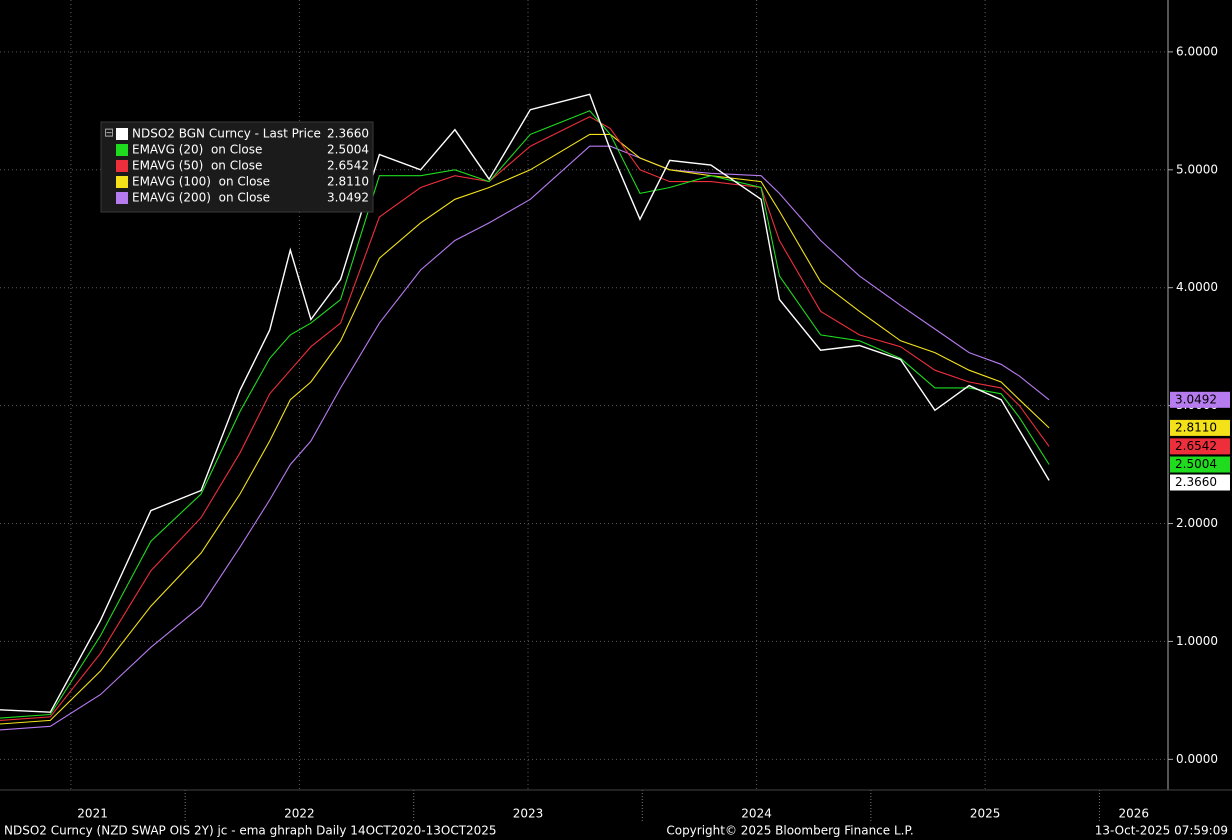 This screenshot has width=1232, height=840. Describe the element at coordinates (109, 133) in the screenshot. I see `legend-toggle: ⊟` at that location.